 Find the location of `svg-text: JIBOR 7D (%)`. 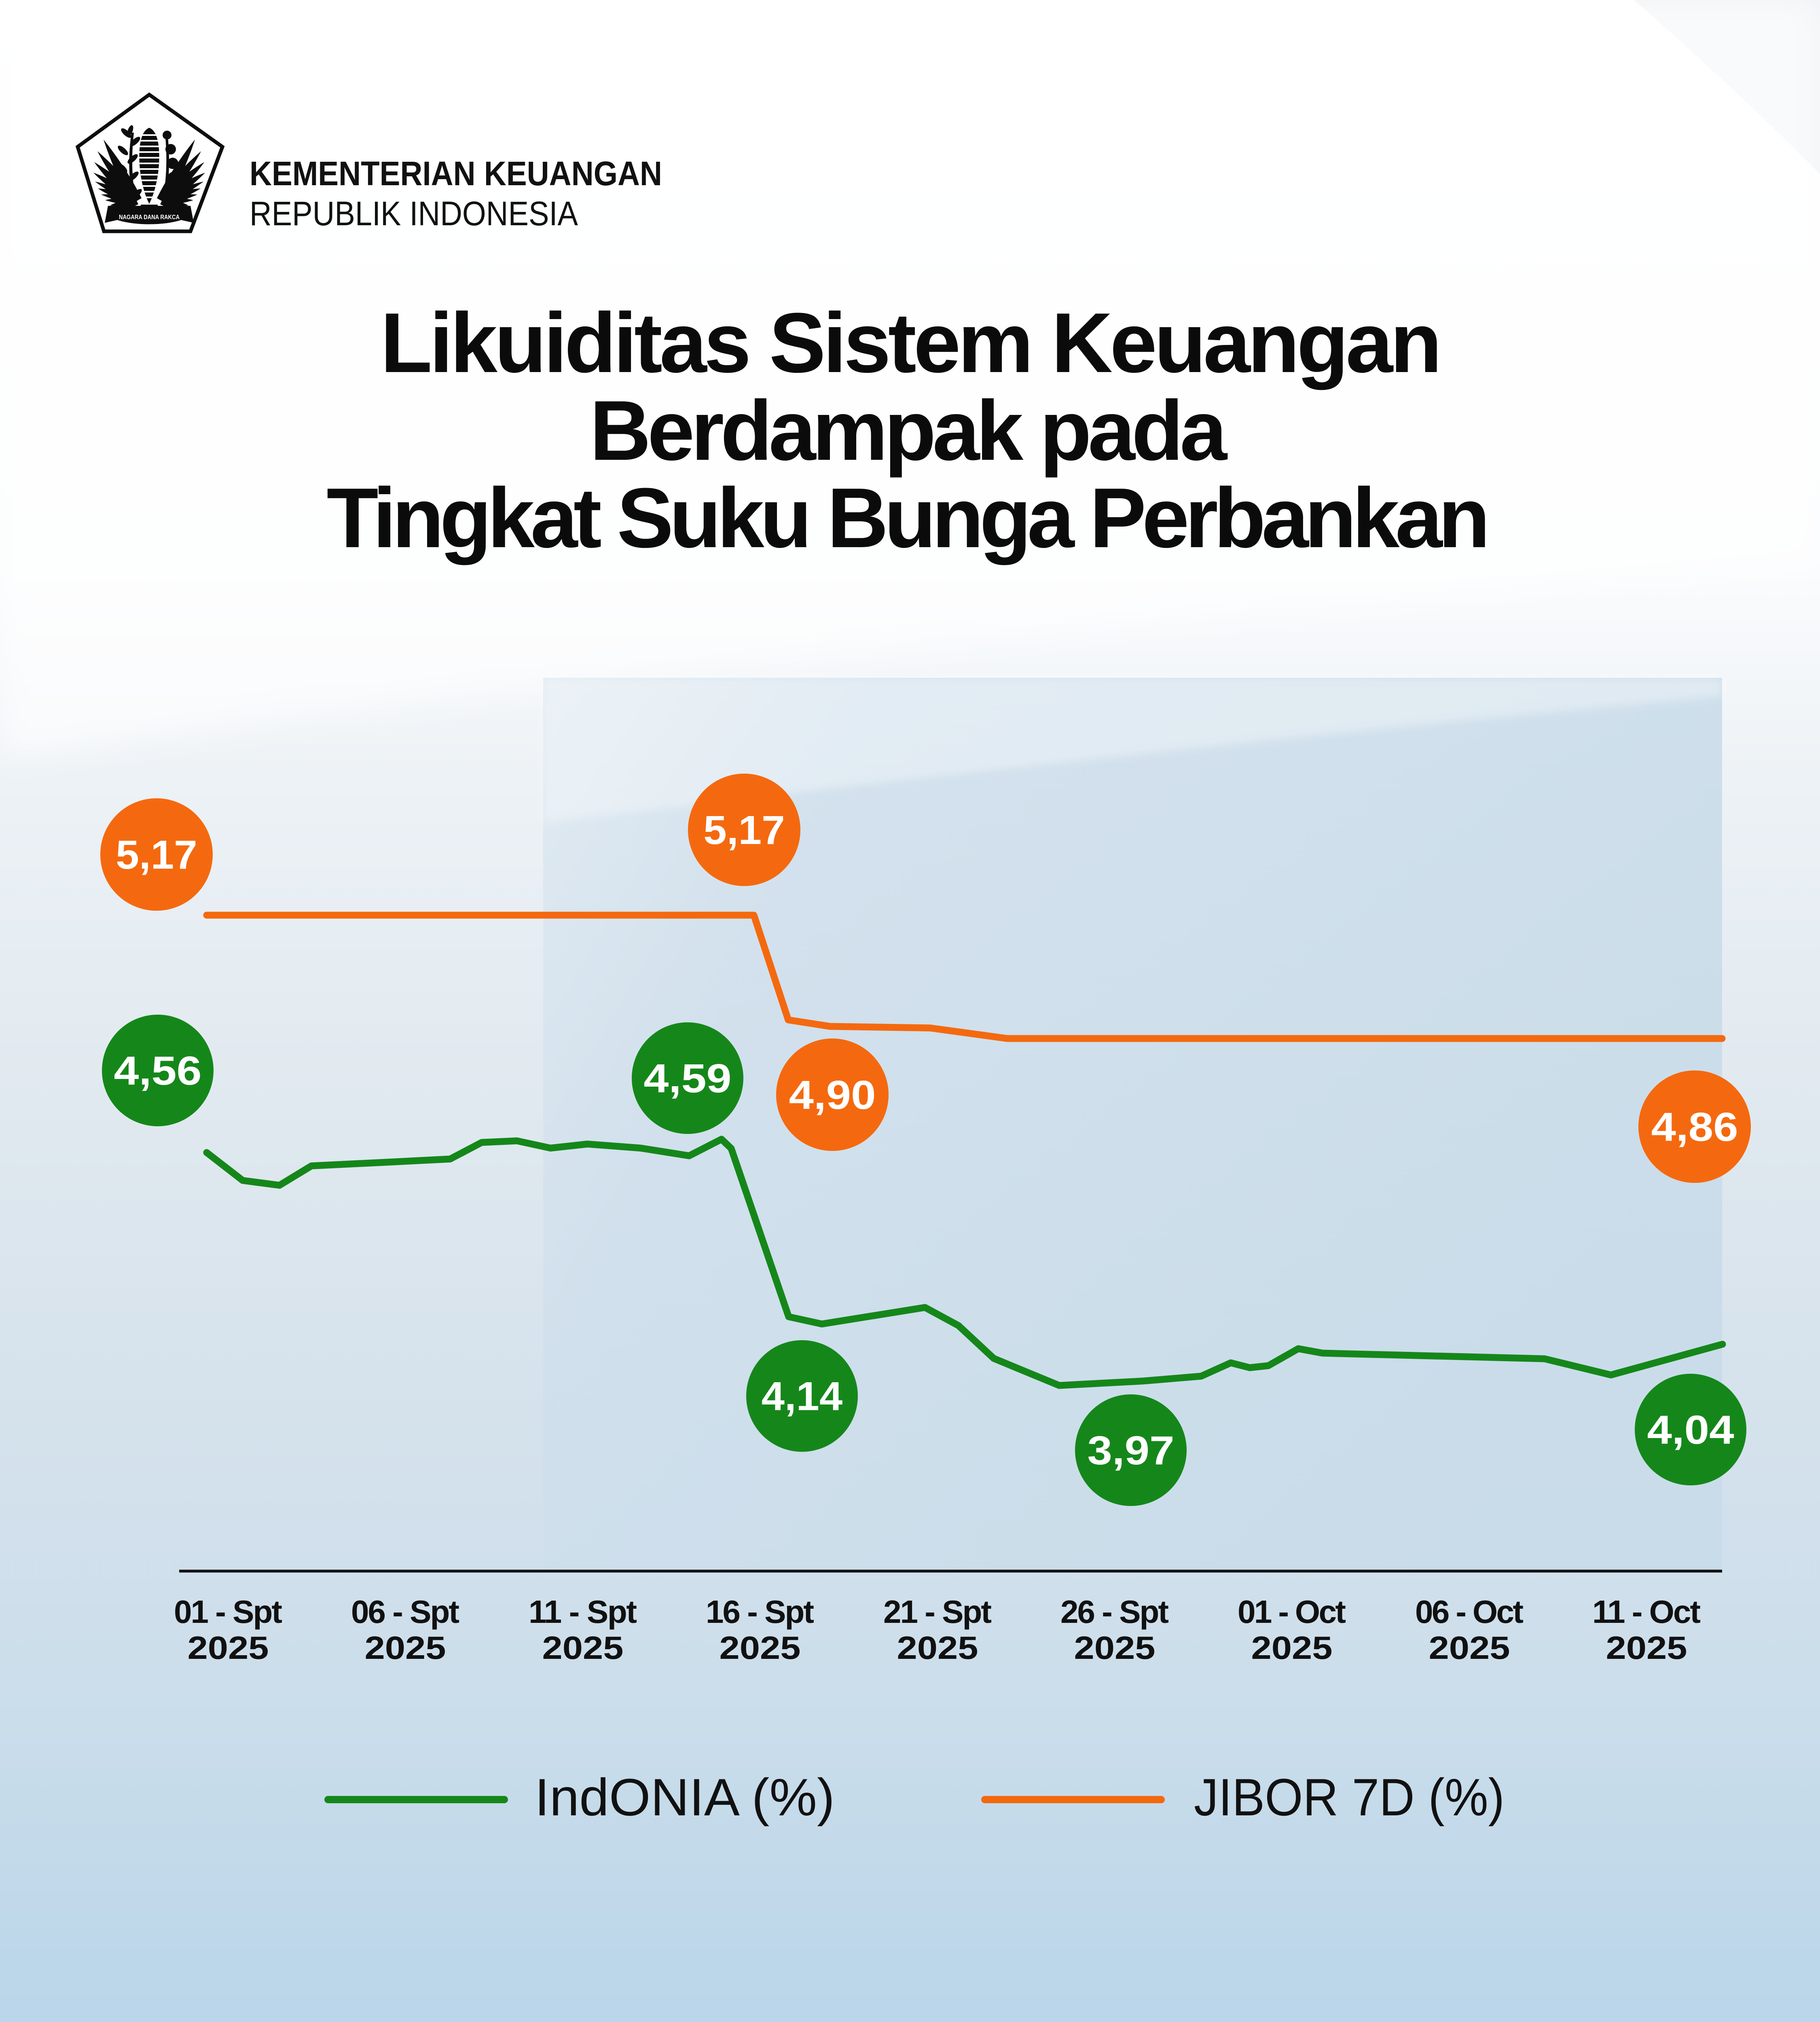

svg-text: JIBOR 7D (%) is located at coordinates (1349, 1797).